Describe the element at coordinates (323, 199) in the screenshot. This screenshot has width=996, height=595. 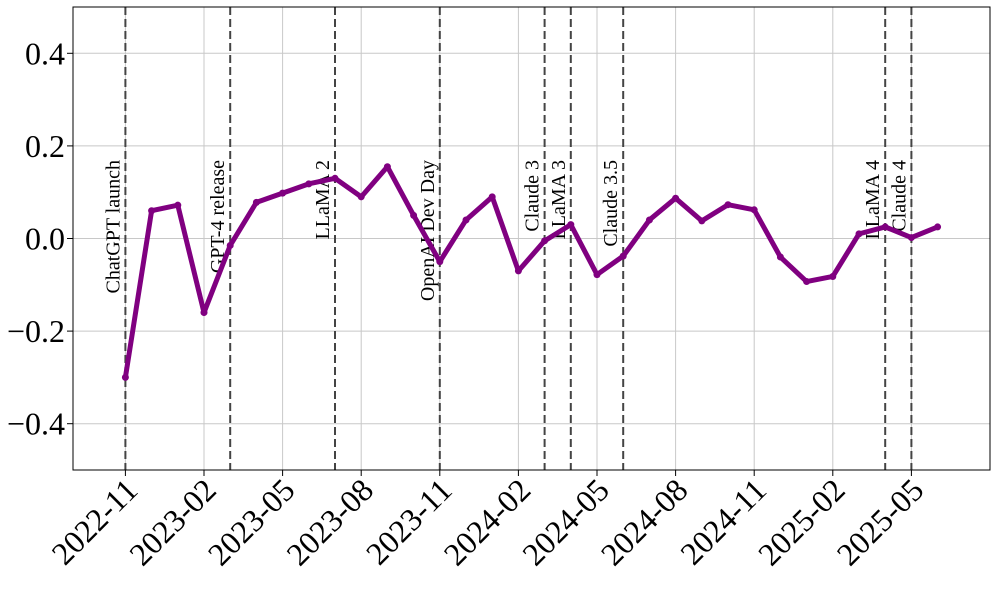
I see `event-label: LLaMA 2` at that location.